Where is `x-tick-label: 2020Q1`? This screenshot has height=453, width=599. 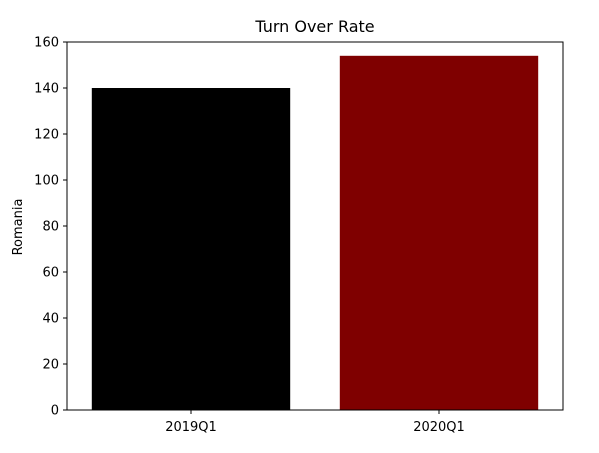 x-tick-label: 2020Q1 is located at coordinates (439, 427).